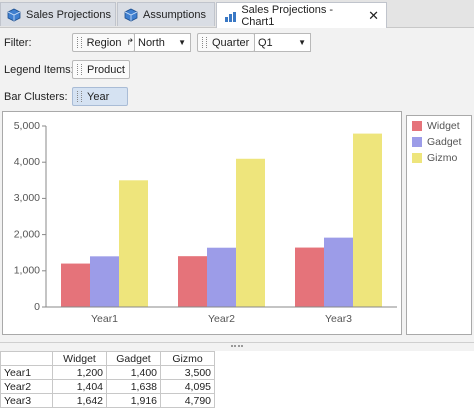  I want to click on table-cell: 1,400, so click(133, 372).